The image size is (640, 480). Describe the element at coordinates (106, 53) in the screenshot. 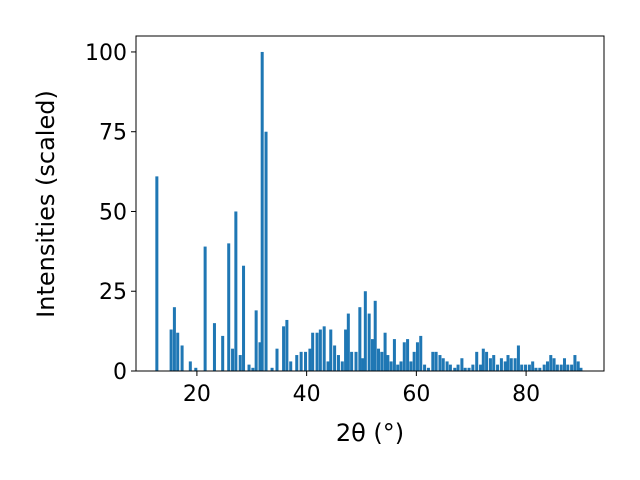

I see `y-tick-label: 100` at that location.